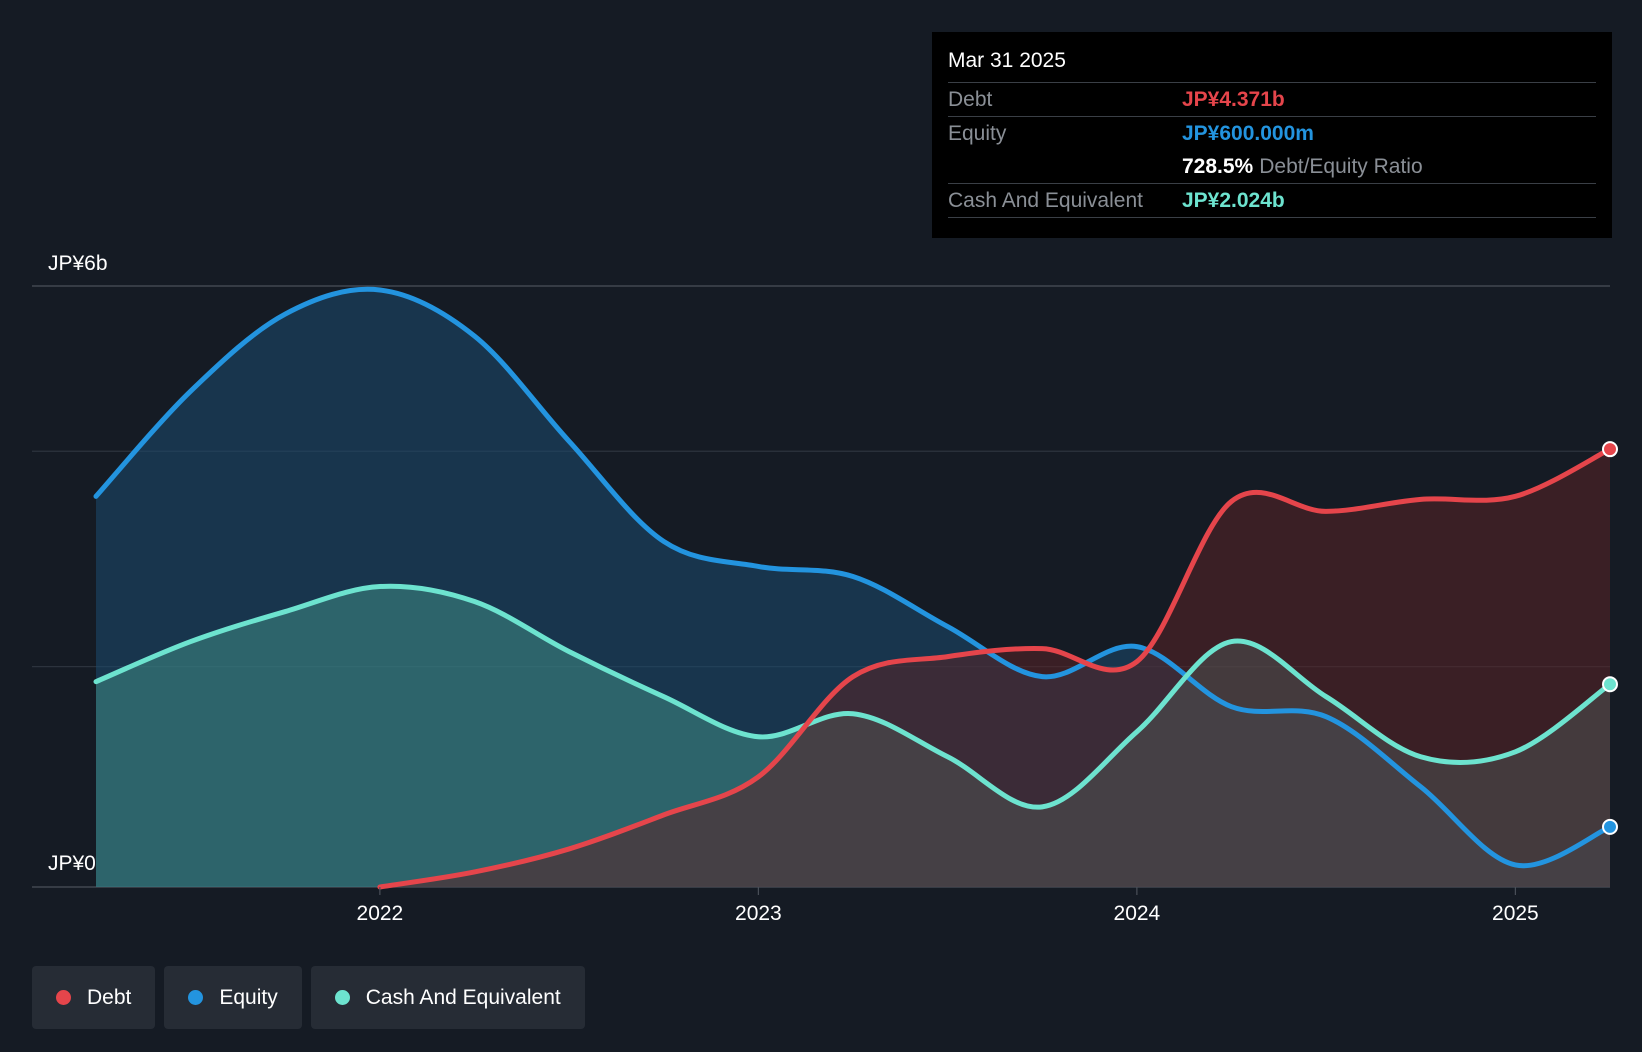 The image size is (1642, 1052). What do you see at coordinates (1248, 133) in the screenshot?
I see `tooltip-equity-value: JP¥600.000m` at bounding box center [1248, 133].